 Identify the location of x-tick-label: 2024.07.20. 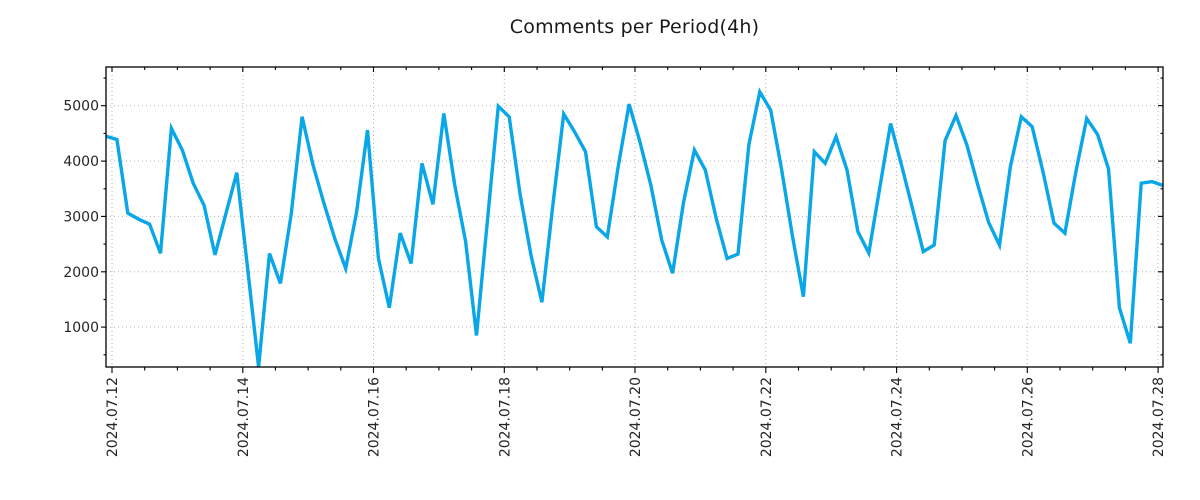
(636, 417).